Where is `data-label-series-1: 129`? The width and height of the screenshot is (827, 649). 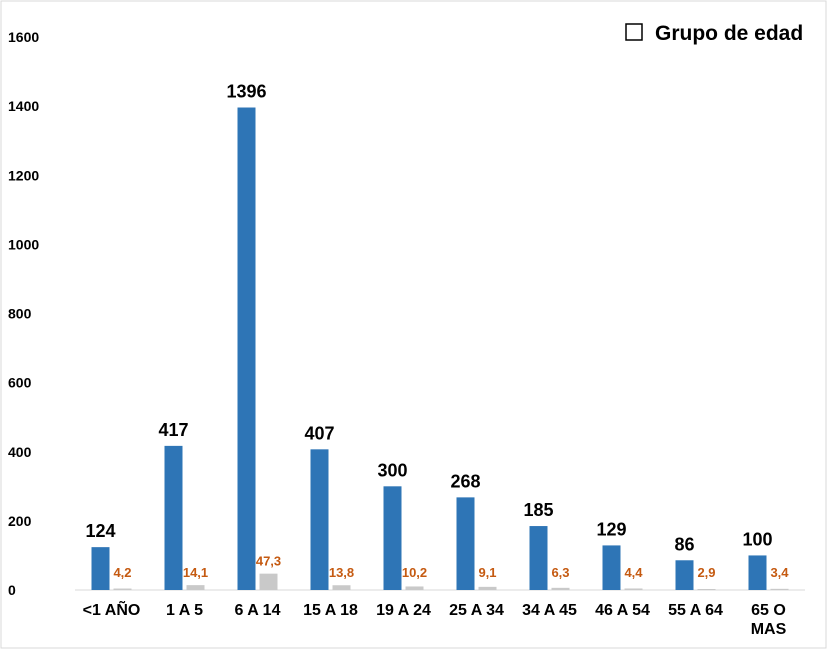 data-label-series-1: 129 is located at coordinates (611, 529).